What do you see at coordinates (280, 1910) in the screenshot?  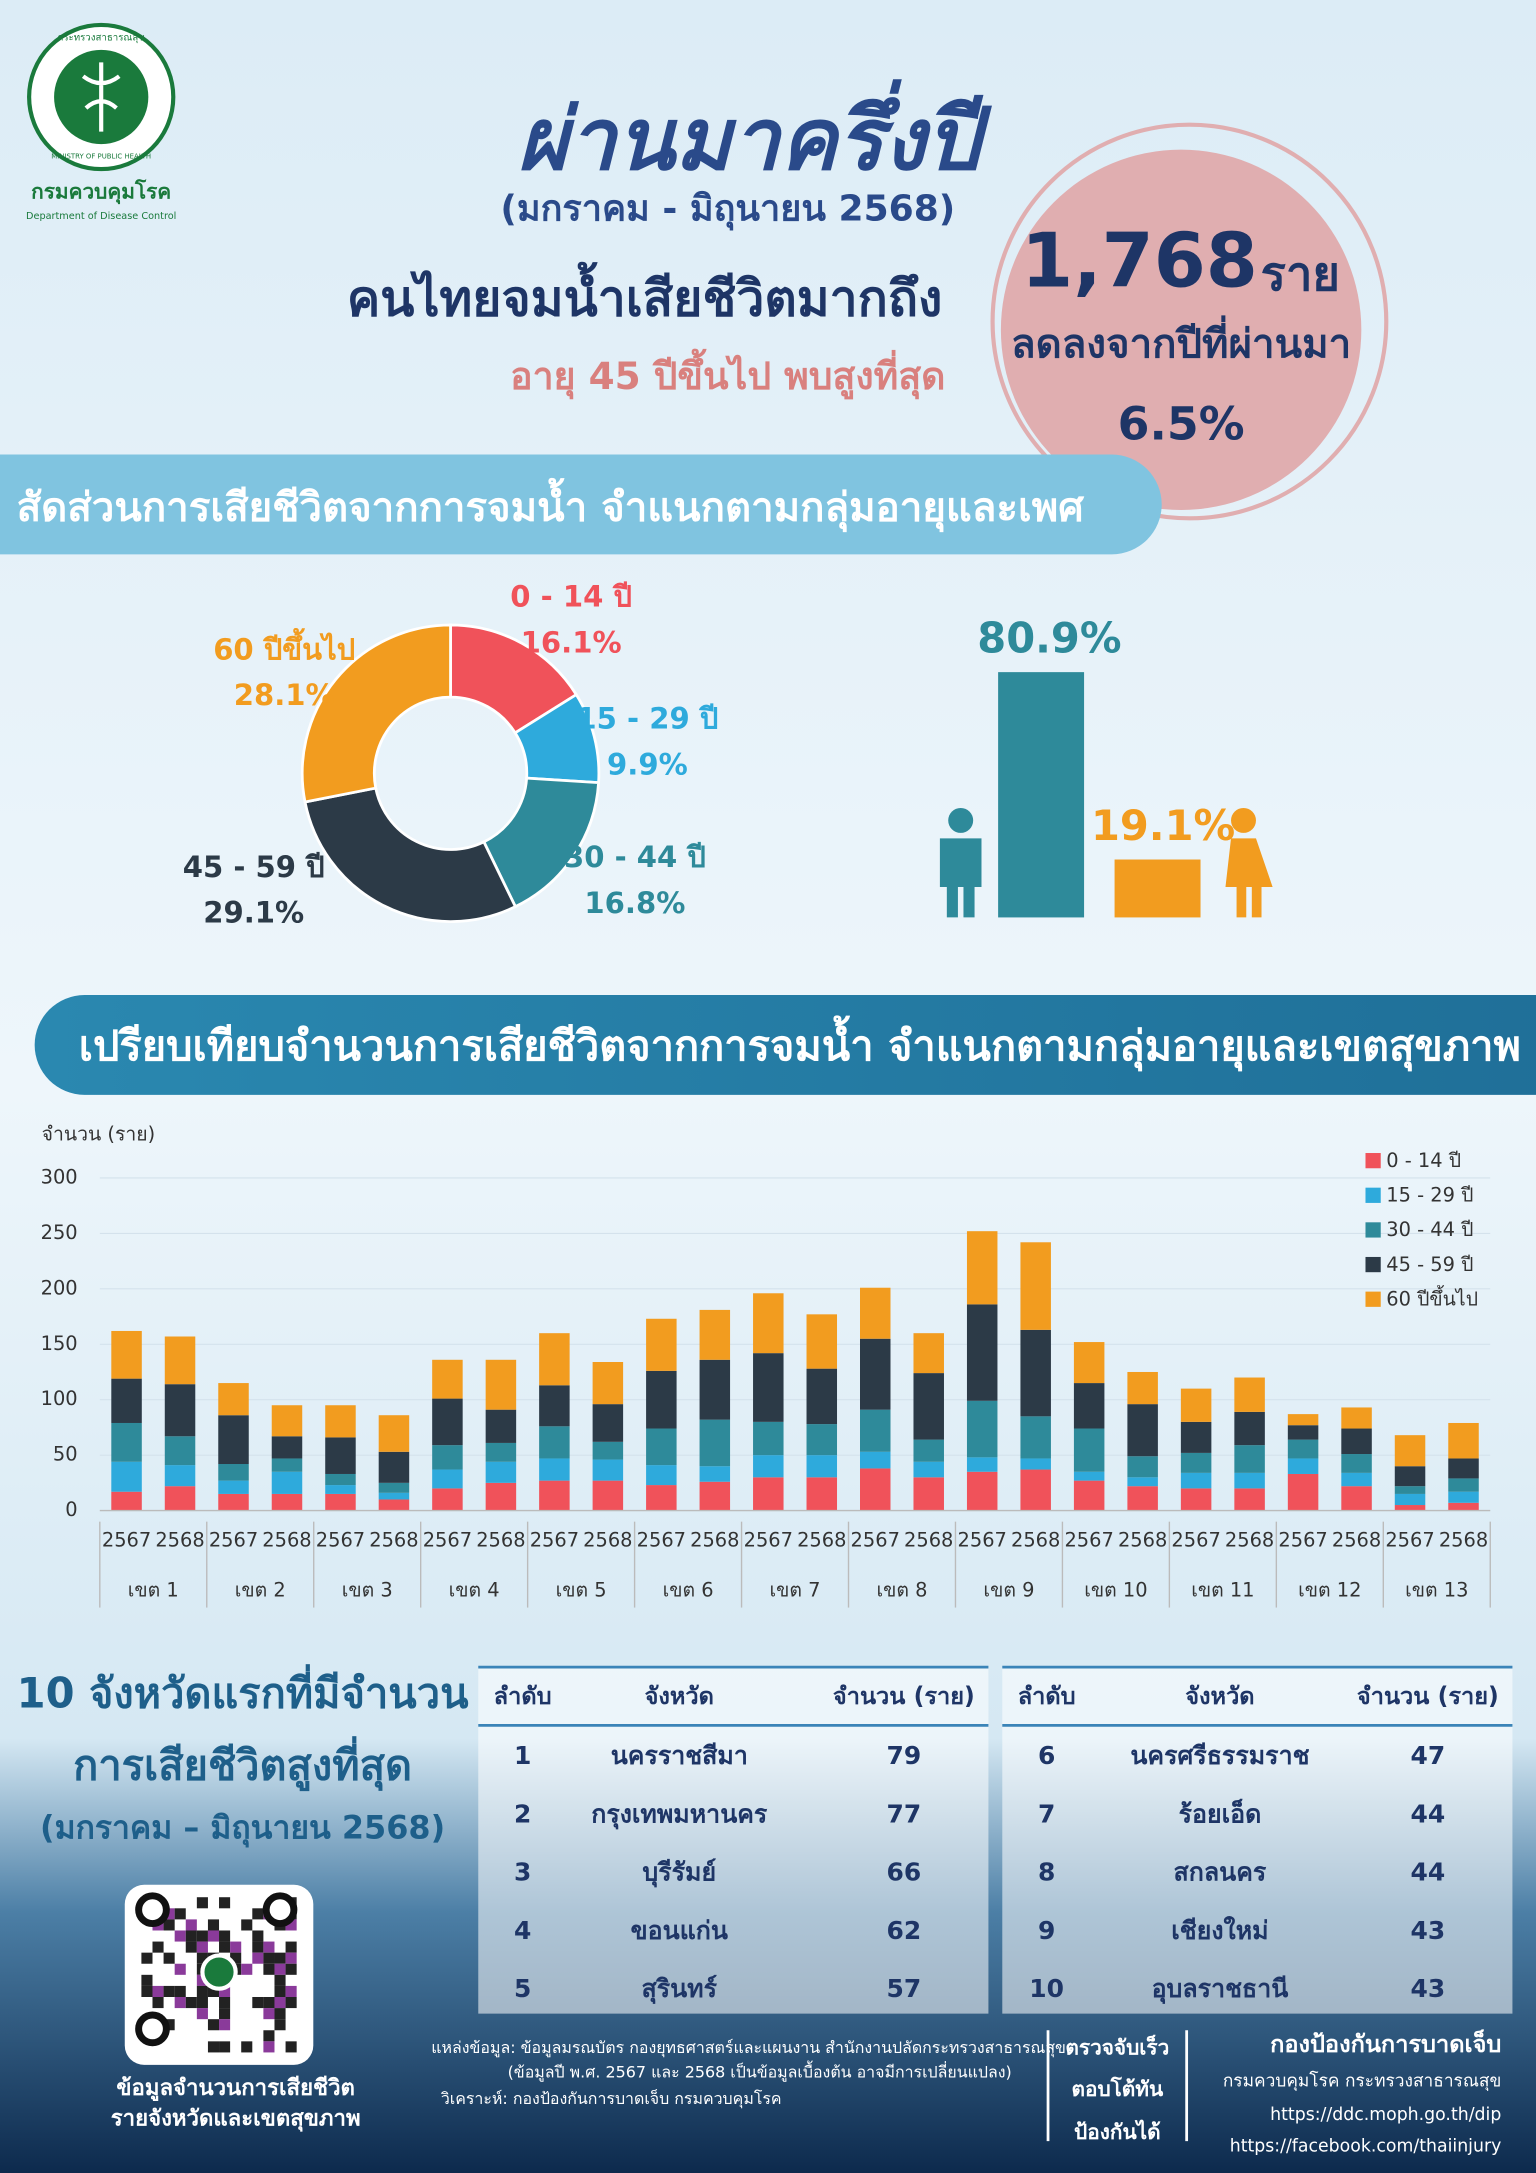 I see `qr-finder` at bounding box center [280, 1910].